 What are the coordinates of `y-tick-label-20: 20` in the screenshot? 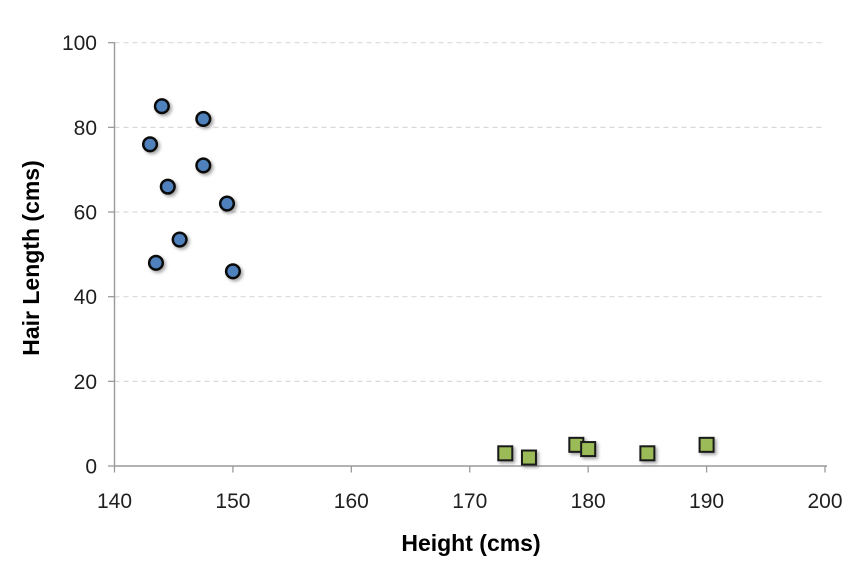 It's located at (85, 382).